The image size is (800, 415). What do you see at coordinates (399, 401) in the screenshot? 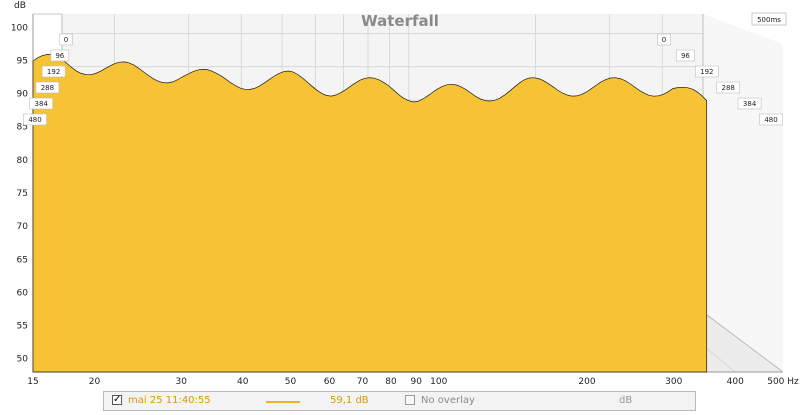
I see `legend-bar: ✓ mai 25 11:40:55 59,1 dB No overlay dB` at bounding box center [399, 401].